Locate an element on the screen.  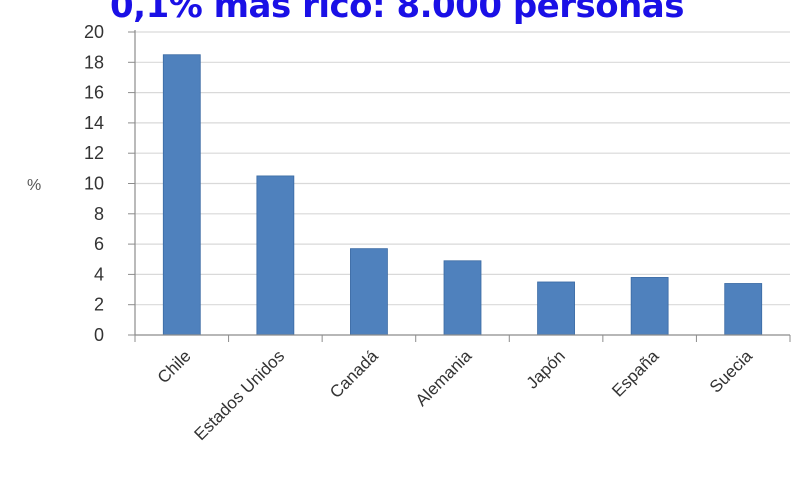
y-tick-label: 18 is located at coordinates (94, 62).